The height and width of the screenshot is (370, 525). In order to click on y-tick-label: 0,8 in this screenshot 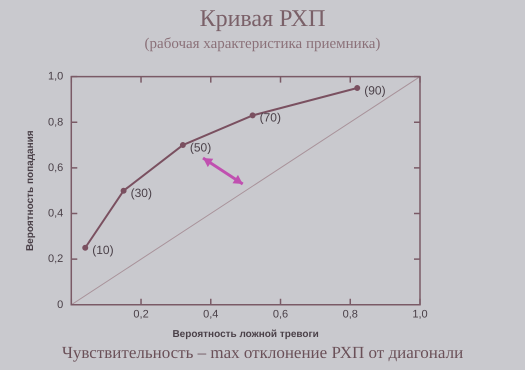, I will do `click(56, 122)`.